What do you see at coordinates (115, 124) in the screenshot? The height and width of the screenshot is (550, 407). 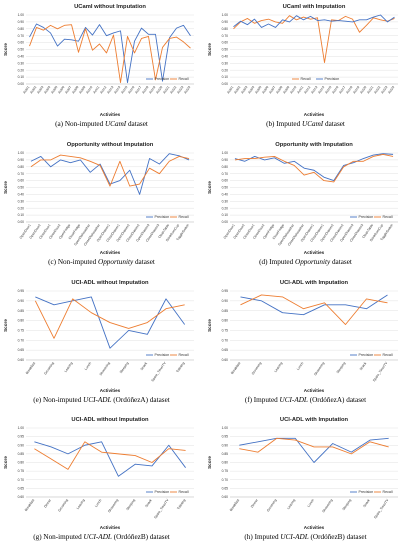 I see `caption-dataset: UCamI` at bounding box center [115, 124].